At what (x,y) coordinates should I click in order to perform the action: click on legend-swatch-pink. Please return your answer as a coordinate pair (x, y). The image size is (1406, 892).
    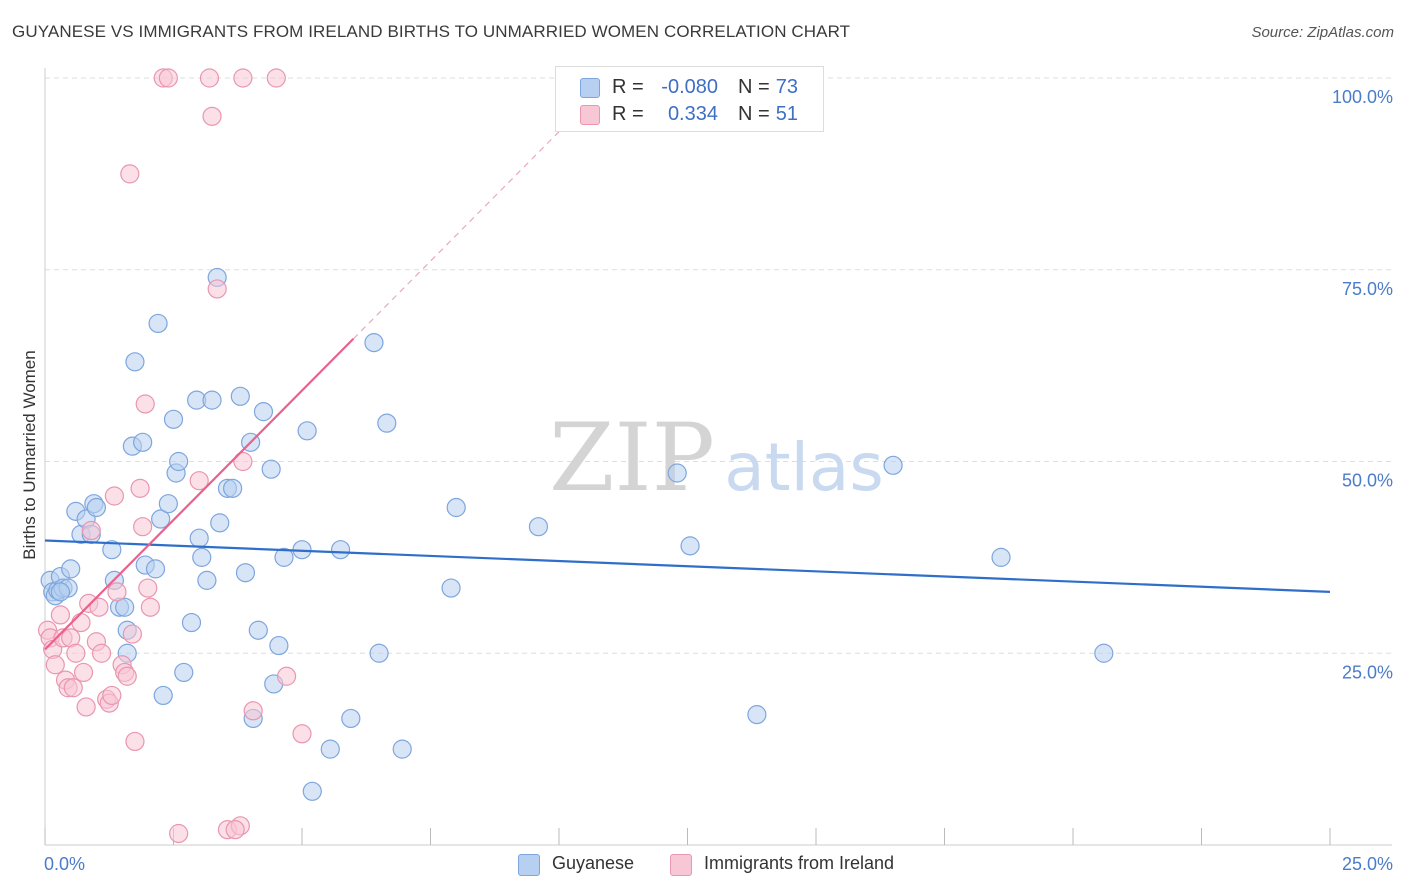
    Looking at the image, I should click on (681, 865).